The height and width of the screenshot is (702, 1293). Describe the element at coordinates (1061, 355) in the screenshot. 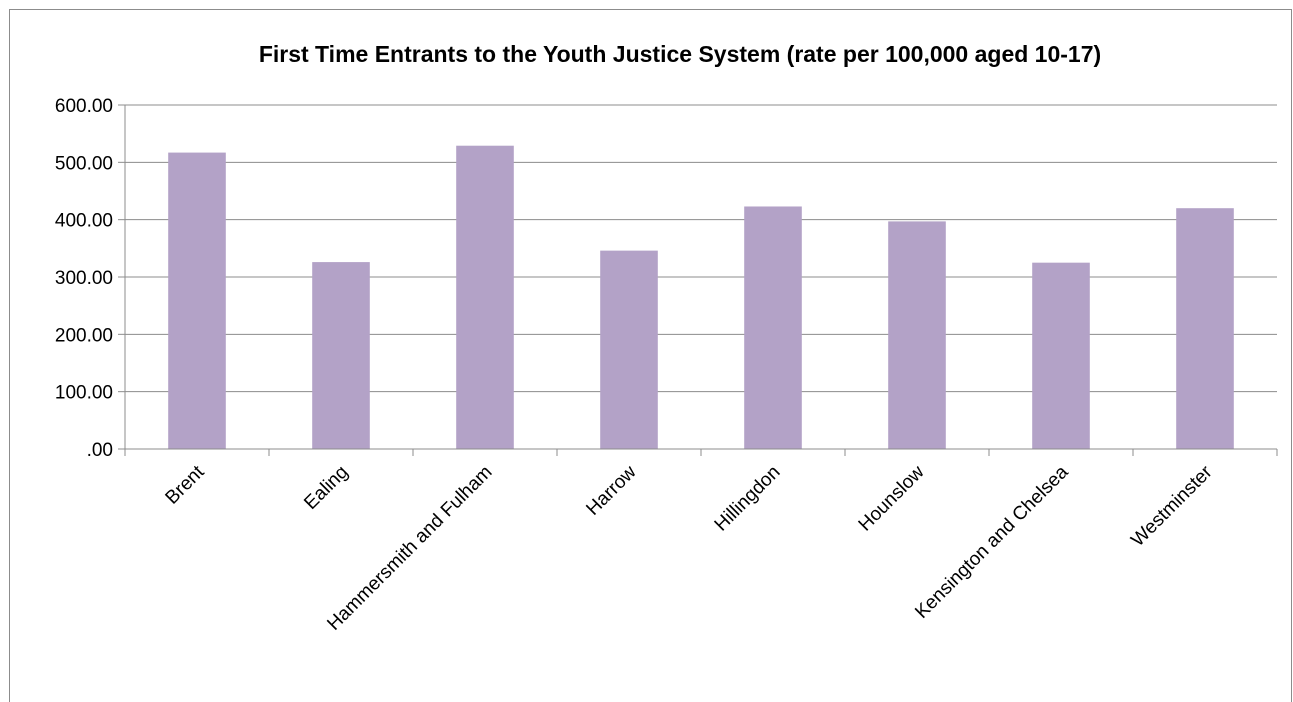

I see `bar-kensington-and-chelsea` at that location.